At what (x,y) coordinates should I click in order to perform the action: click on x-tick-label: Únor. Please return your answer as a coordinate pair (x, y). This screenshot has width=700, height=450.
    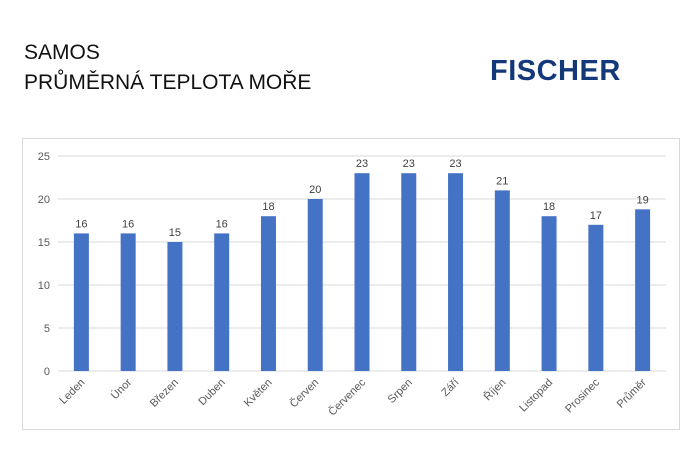
    Looking at the image, I should click on (121, 389).